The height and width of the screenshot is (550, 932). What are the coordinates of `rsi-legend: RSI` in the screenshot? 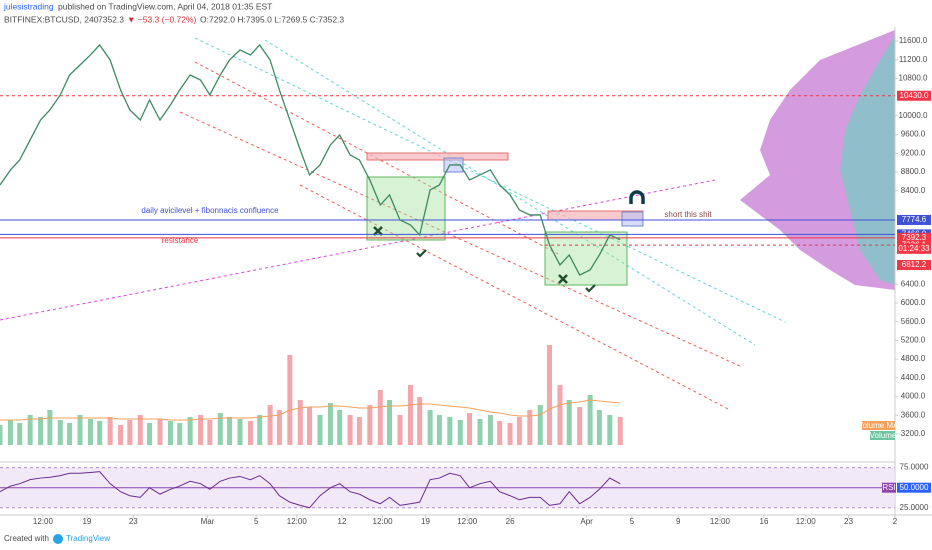 It's located at (888, 487).